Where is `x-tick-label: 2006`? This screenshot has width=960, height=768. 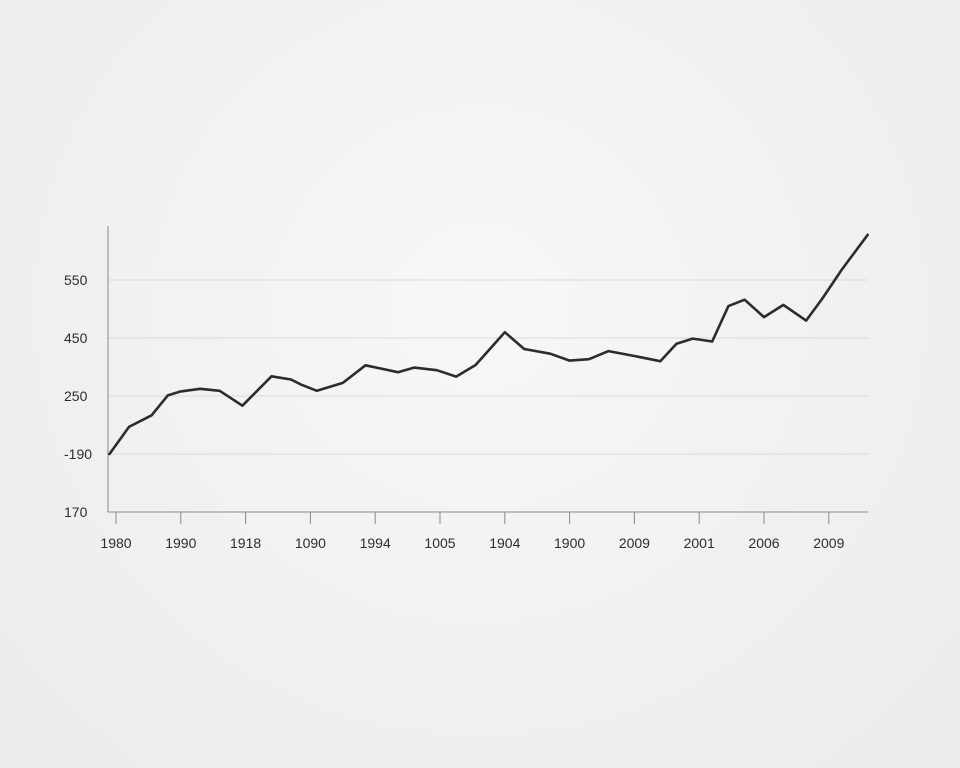
x-tick-label: 2006 is located at coordinates (763, 543).